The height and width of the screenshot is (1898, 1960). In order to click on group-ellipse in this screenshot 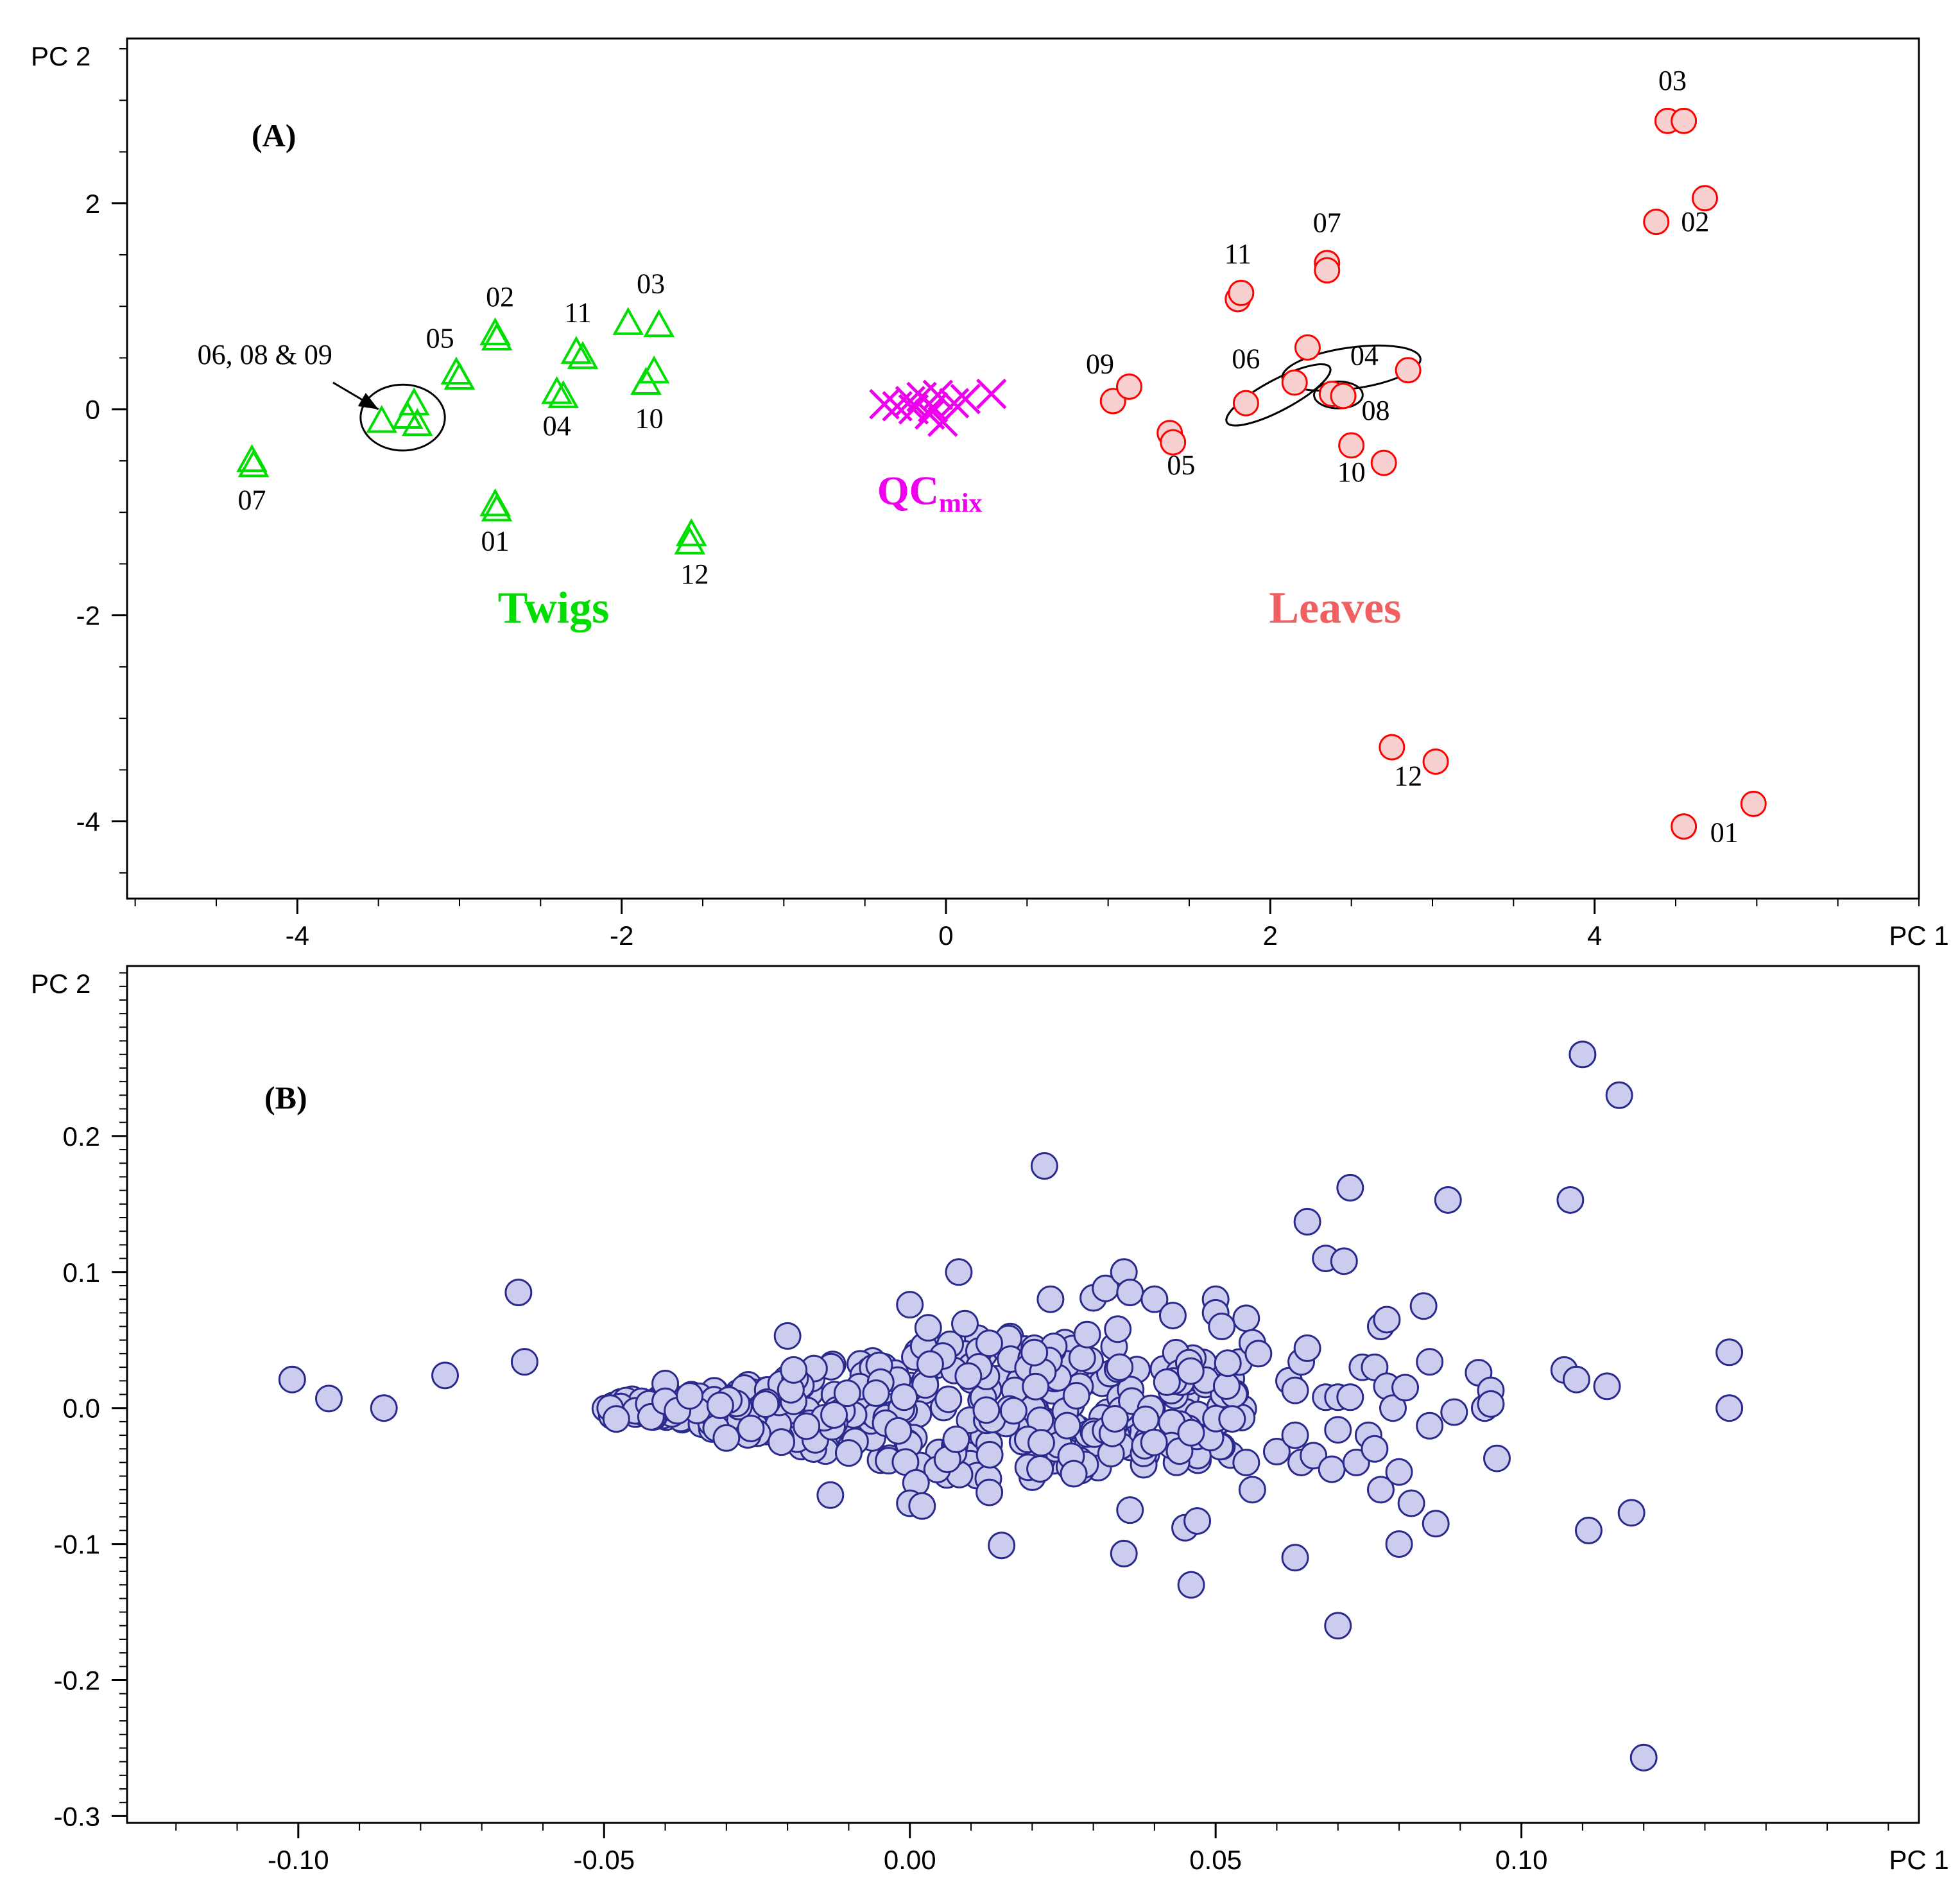, I will do `click(402, 417)`.